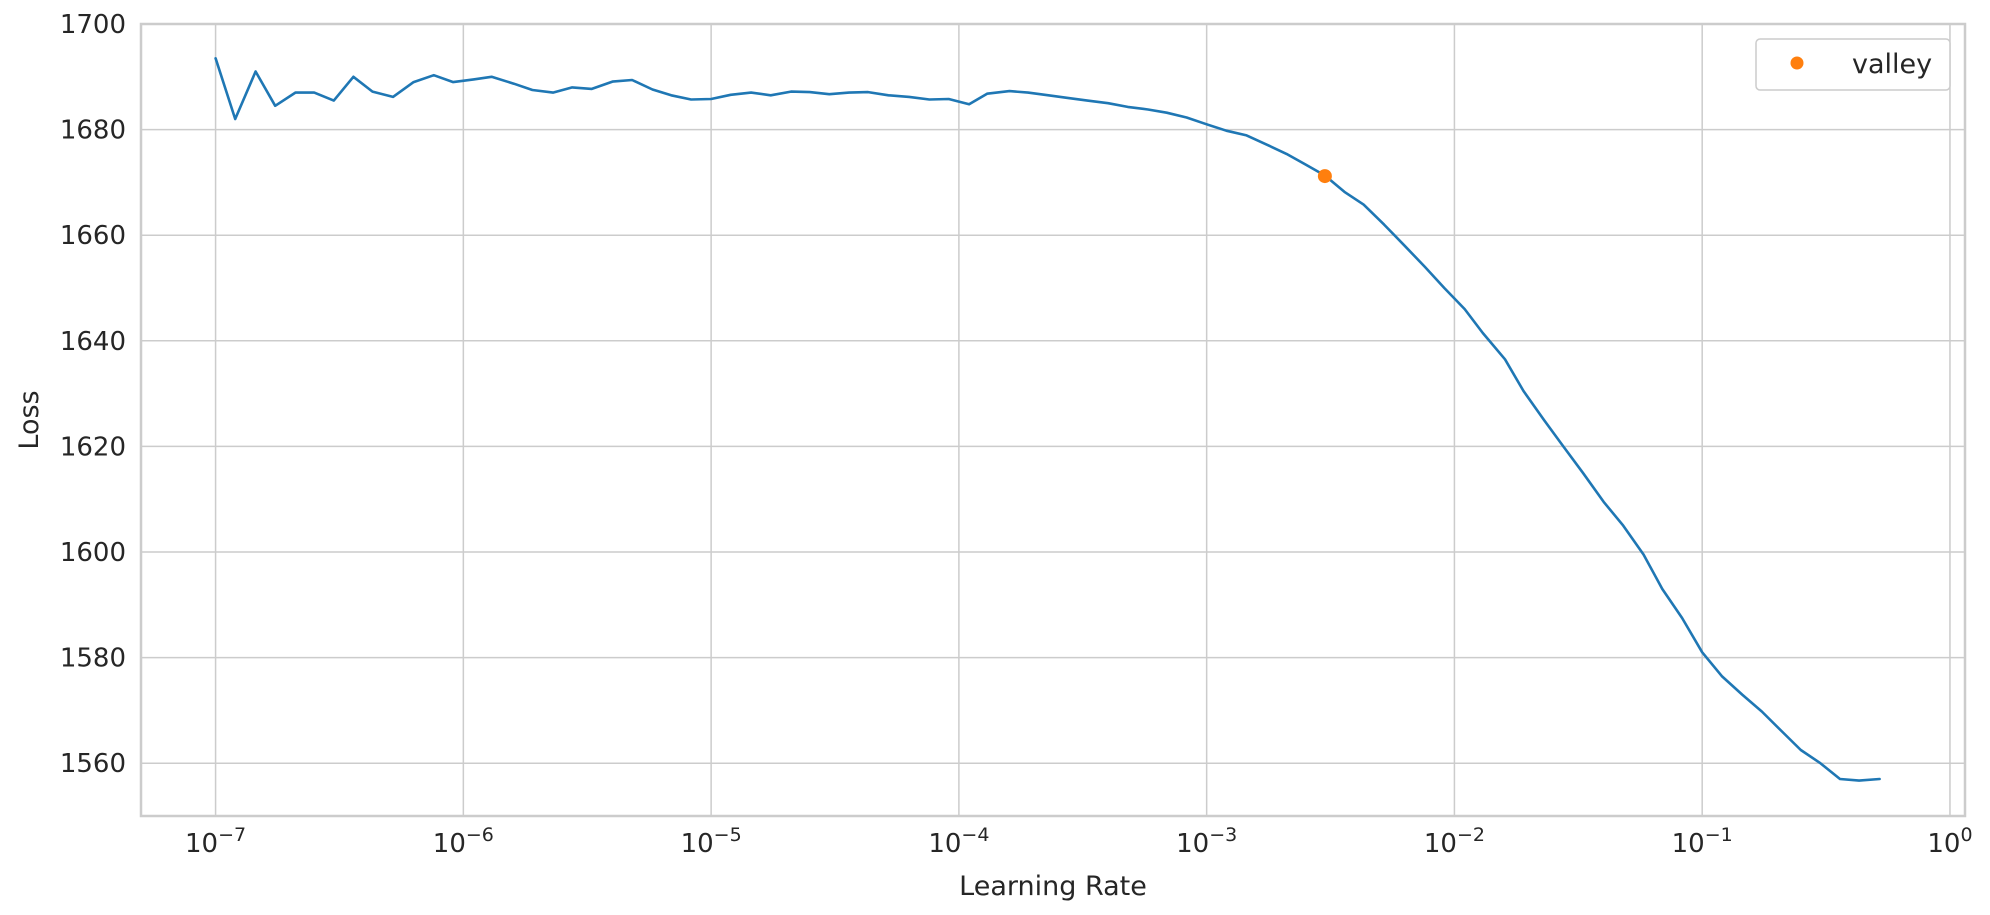 The image size is (1990, 915). I want to click on marker-layer, so click(1324, 176).